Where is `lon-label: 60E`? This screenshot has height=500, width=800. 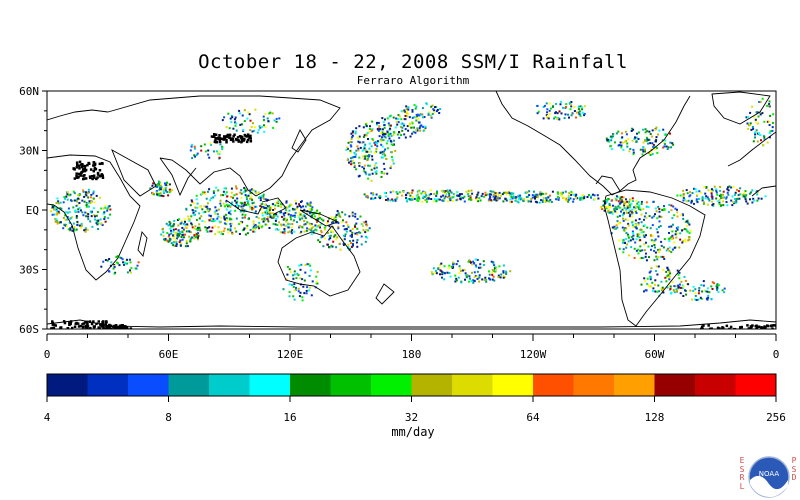
lon-label: 60E is located at coordinates (169, 354).